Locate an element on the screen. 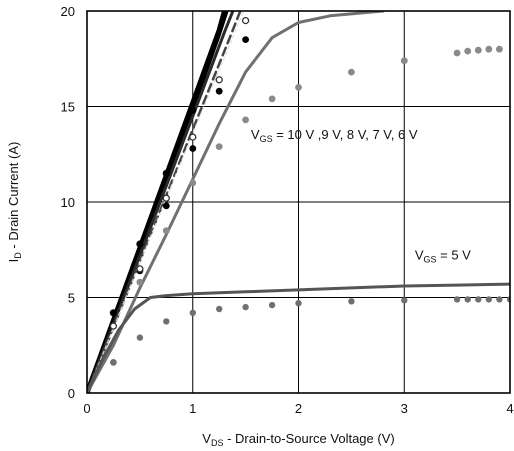 This screenshot has height=451, width=514. x-axis-label-rest: - Drain-to-Source Voltage (V) is located at coordinates (308, 438).